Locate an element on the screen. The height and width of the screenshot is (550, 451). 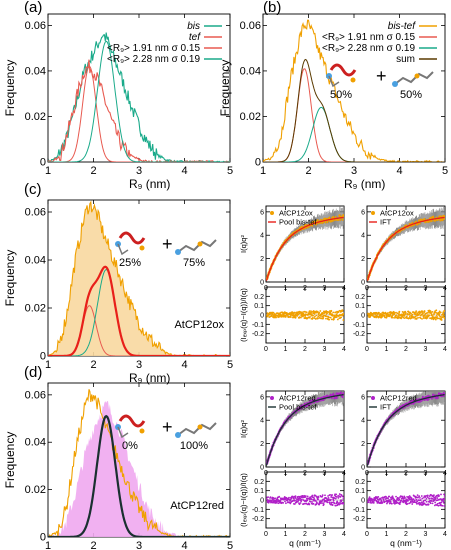
series-line-AtCP12ox is located at coordinates (139, 278).